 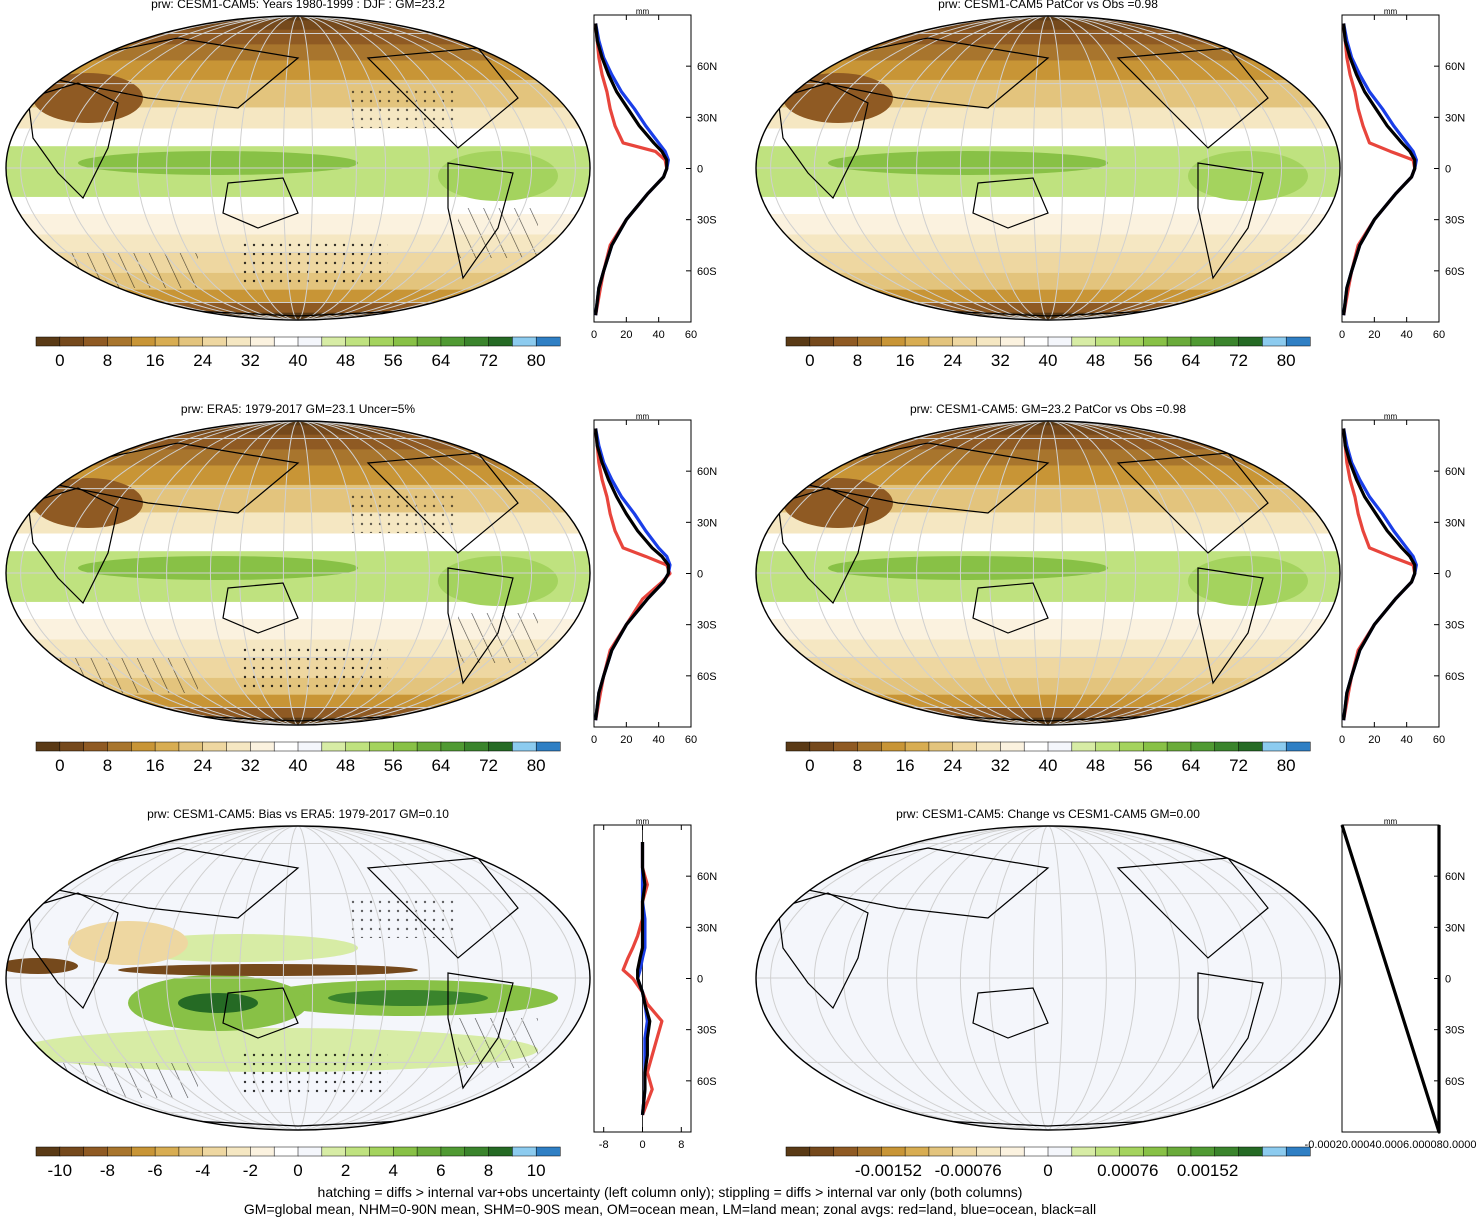 What do you see at coordinates (691, 740) in the screenshot?
I see `x-tick-label: 60` at bounding box center [691, 740].